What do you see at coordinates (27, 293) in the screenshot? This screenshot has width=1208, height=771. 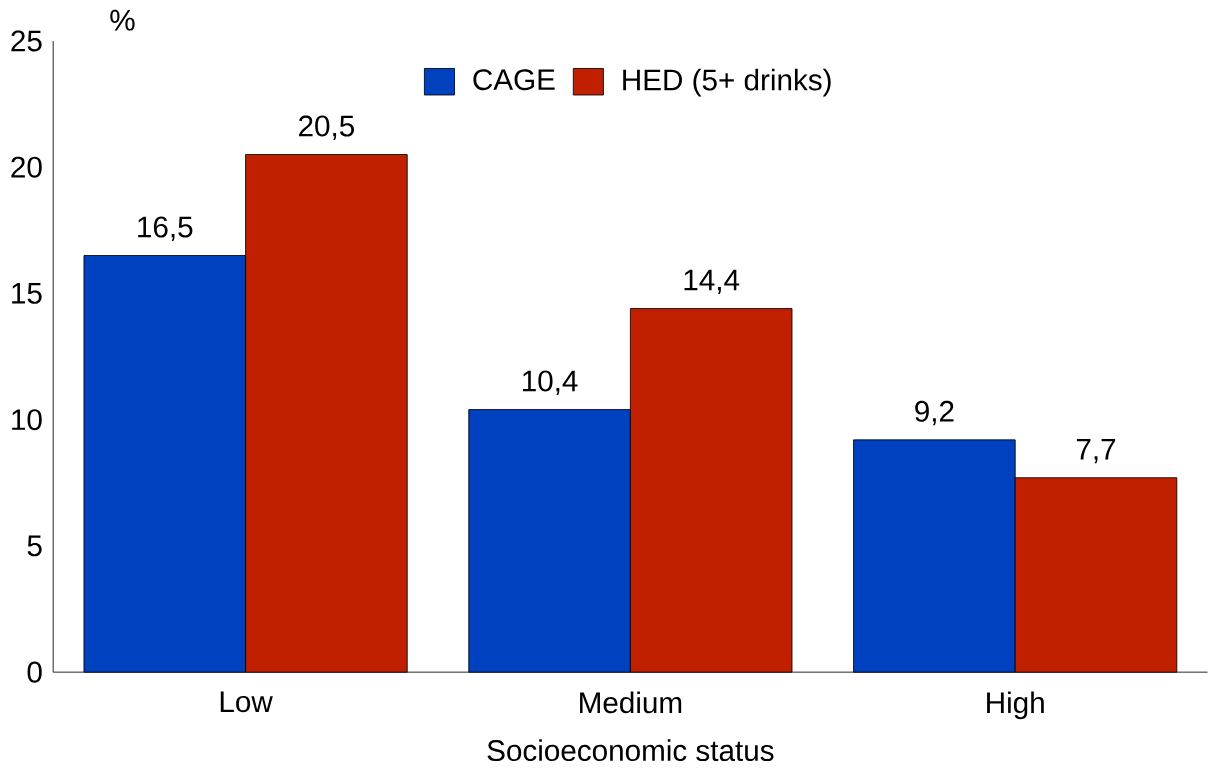 I see `y-tick-label: 15` at bounding box center [27, 293].